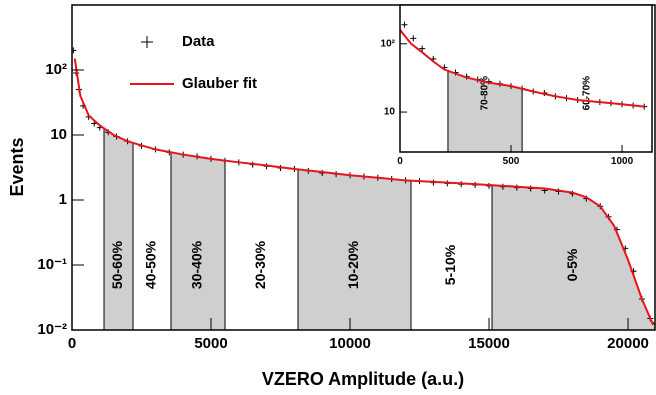  Describe the element at coordinates (489, 343) in the screenshot. I see `x-tick-label: 15000` at that location.